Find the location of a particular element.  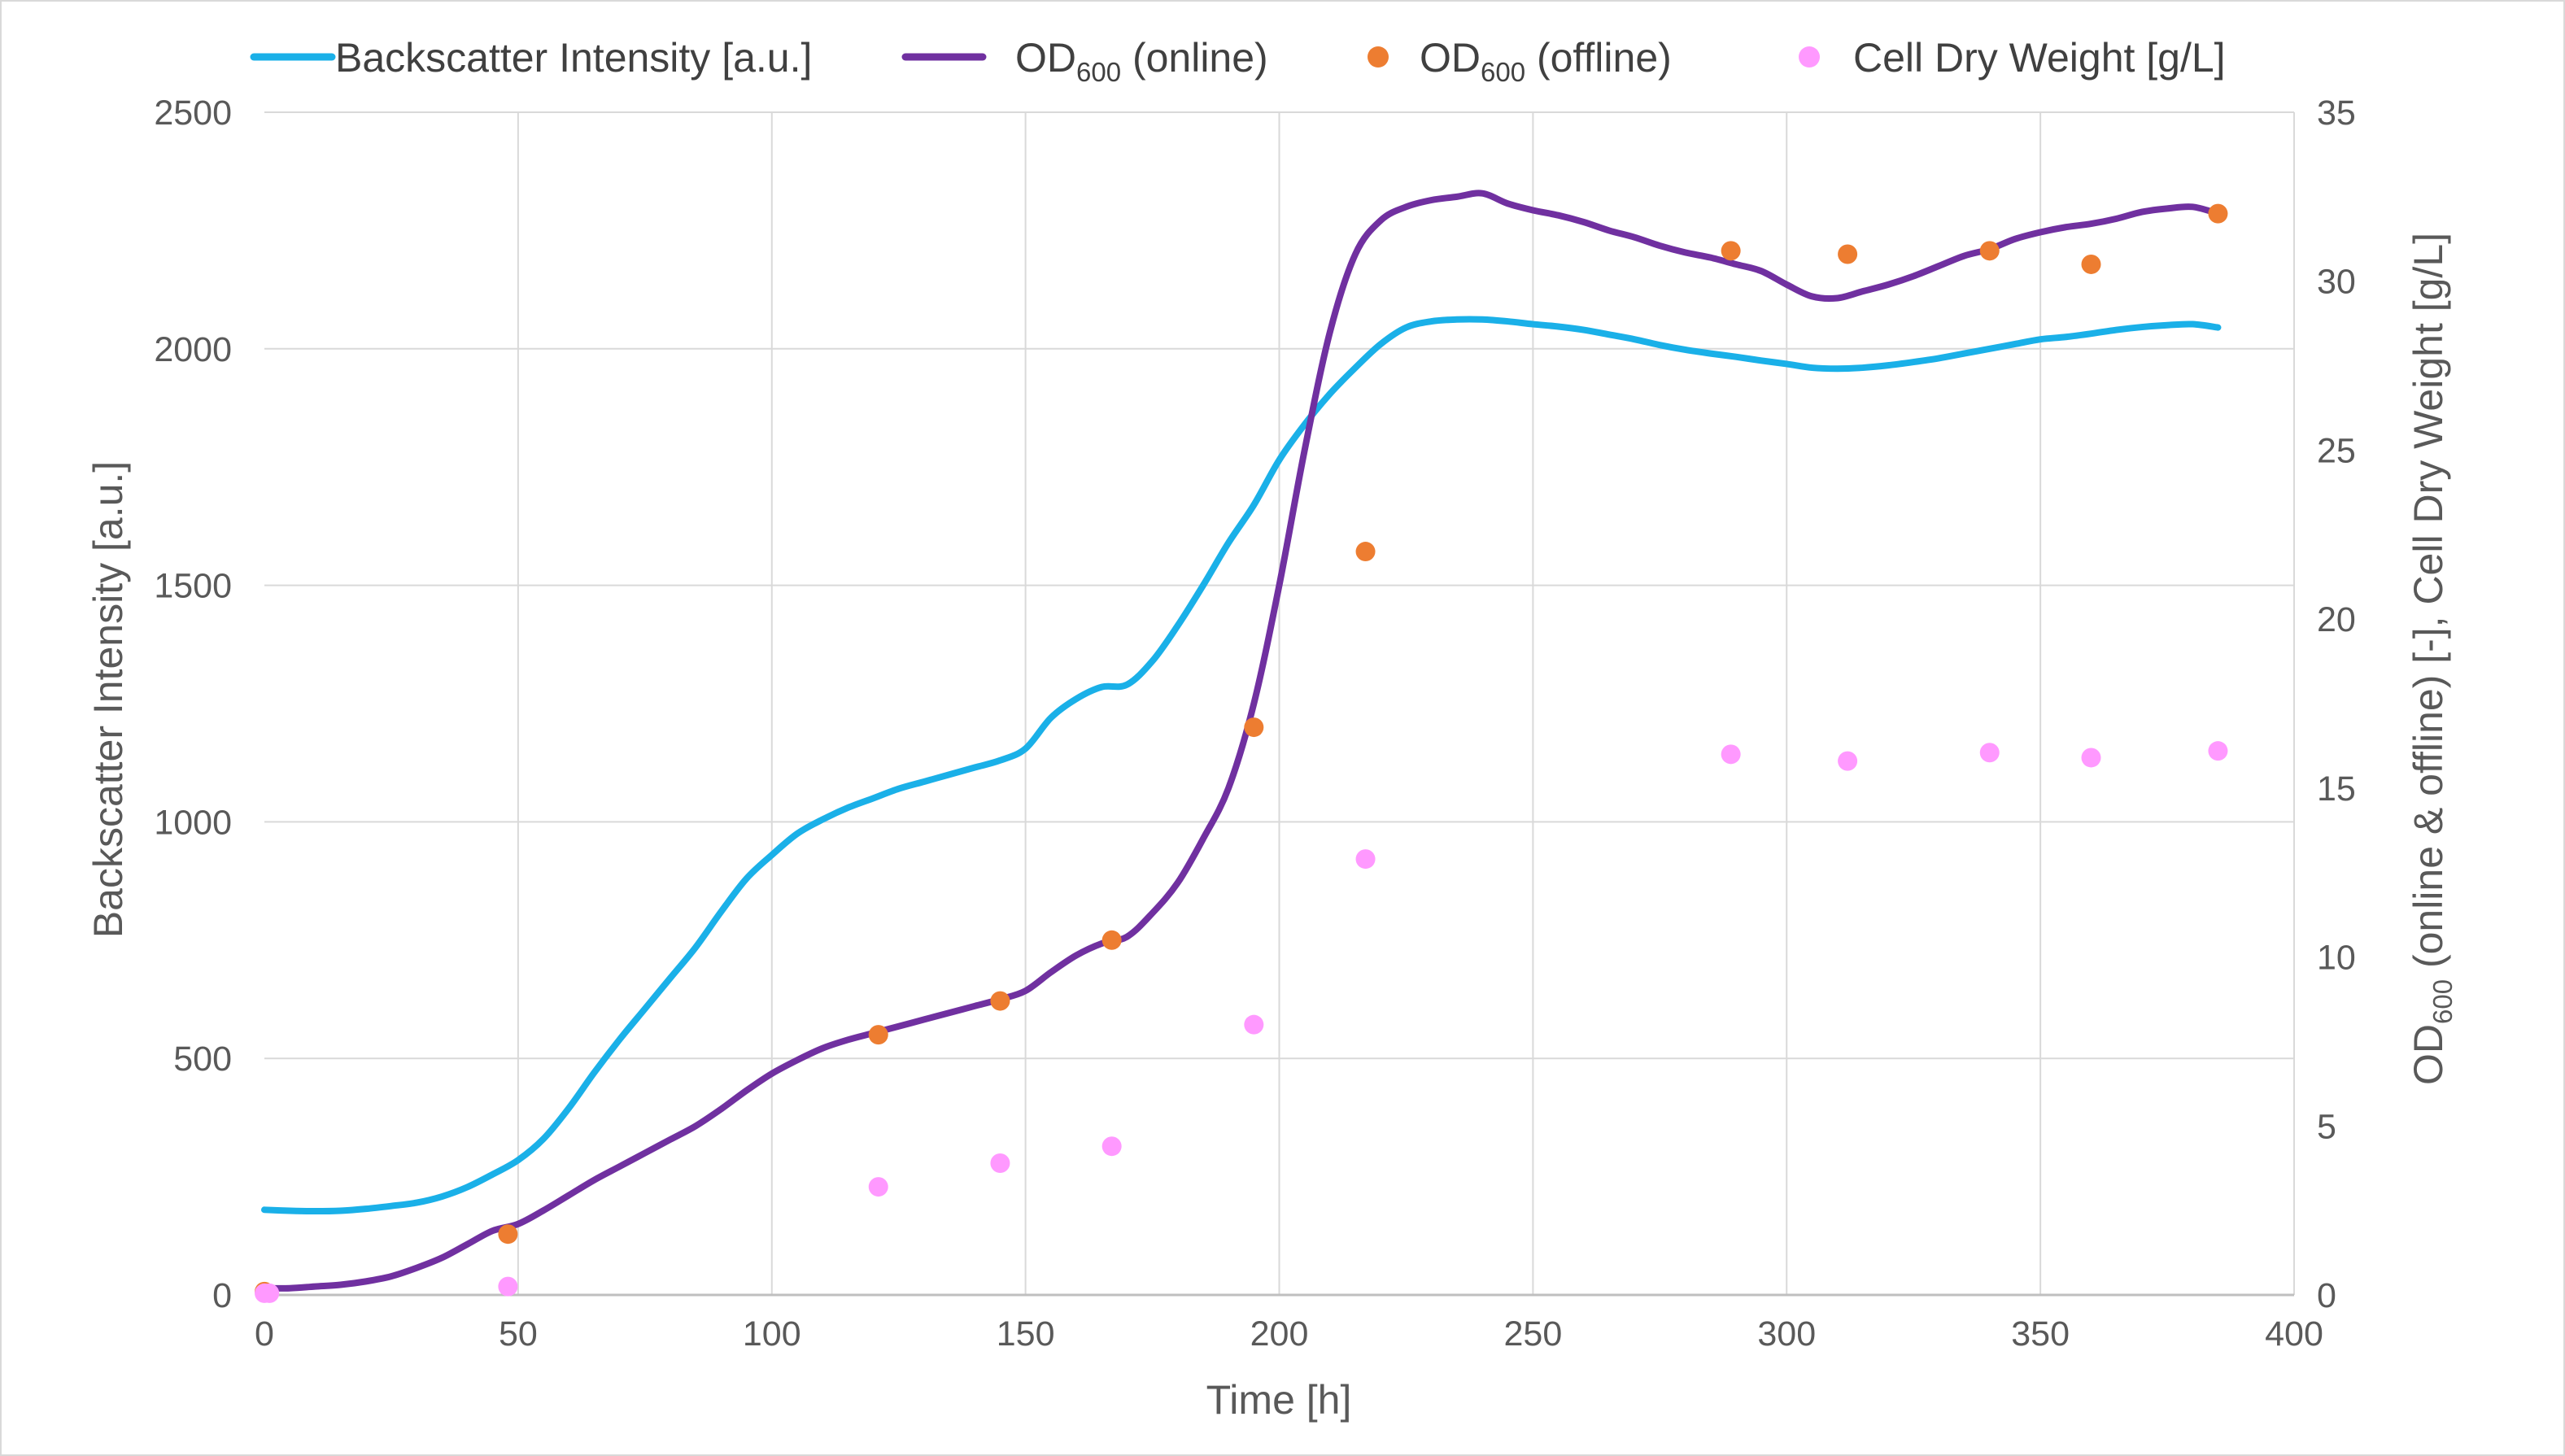

y-right-tick-label: 15 is located at coordinates (2336, 789).